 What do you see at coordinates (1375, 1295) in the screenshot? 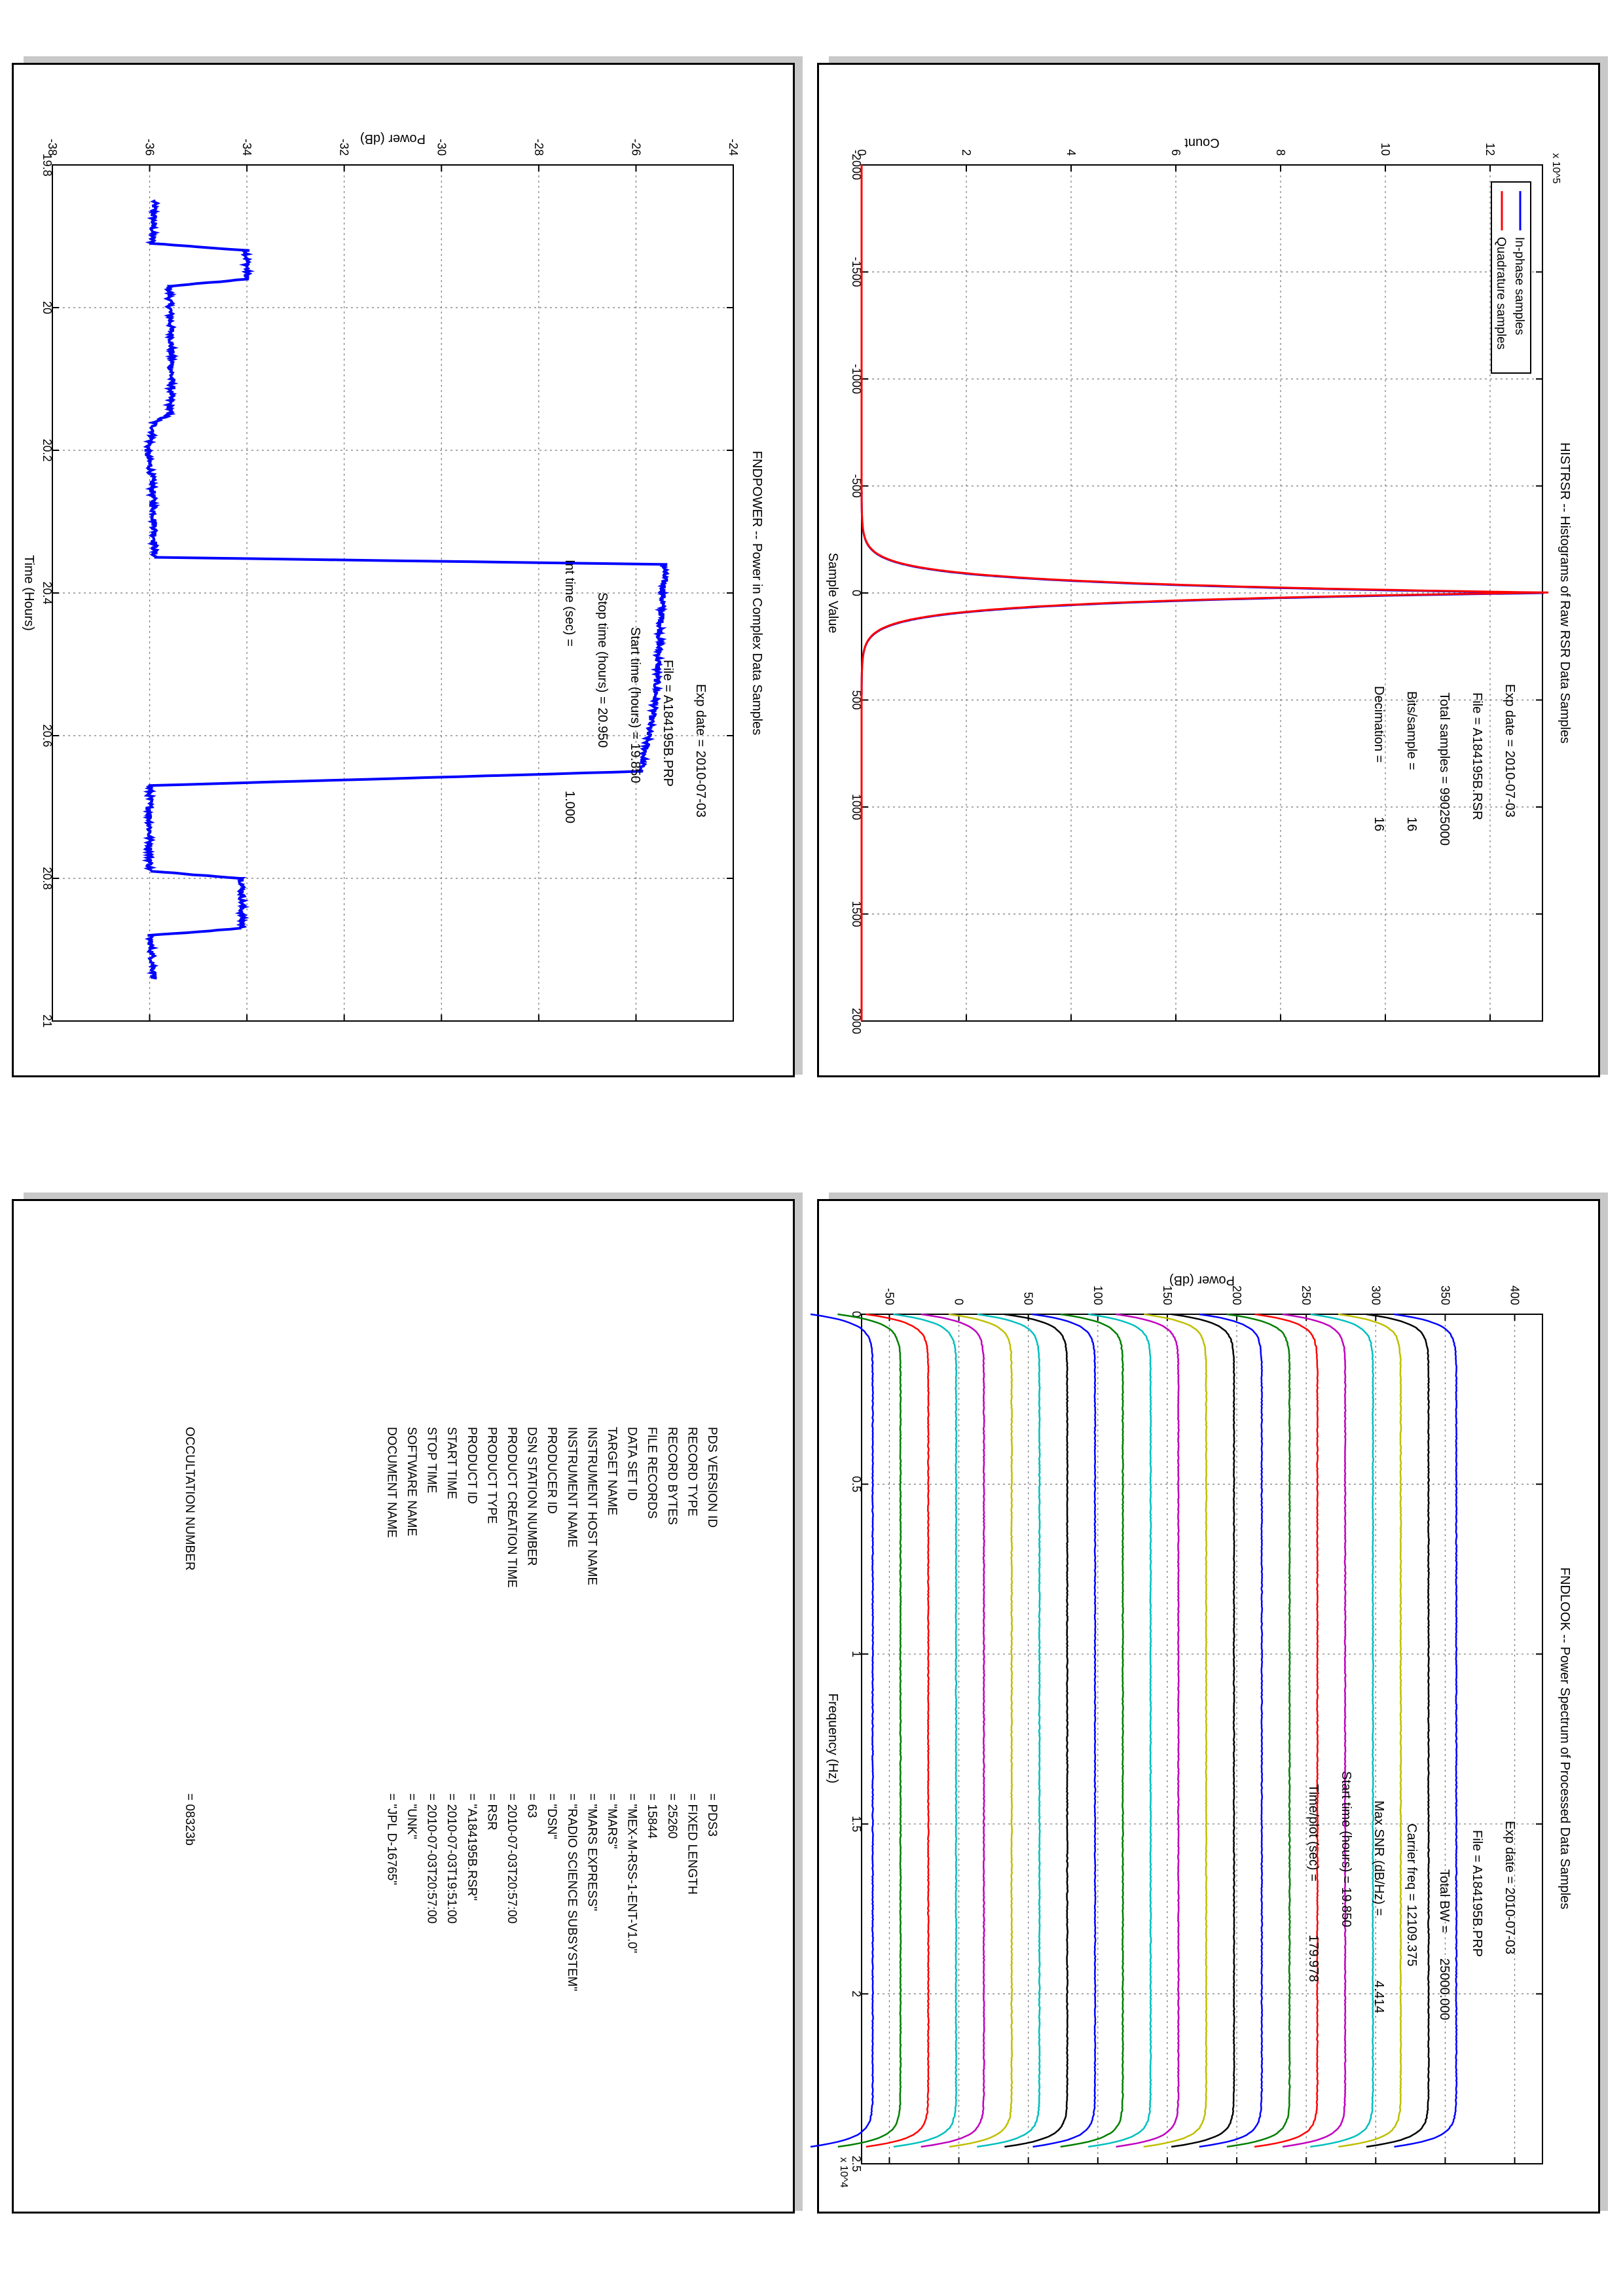
I see `fndlook-ytick-label: 300` at bounding box center [1375, 1295].